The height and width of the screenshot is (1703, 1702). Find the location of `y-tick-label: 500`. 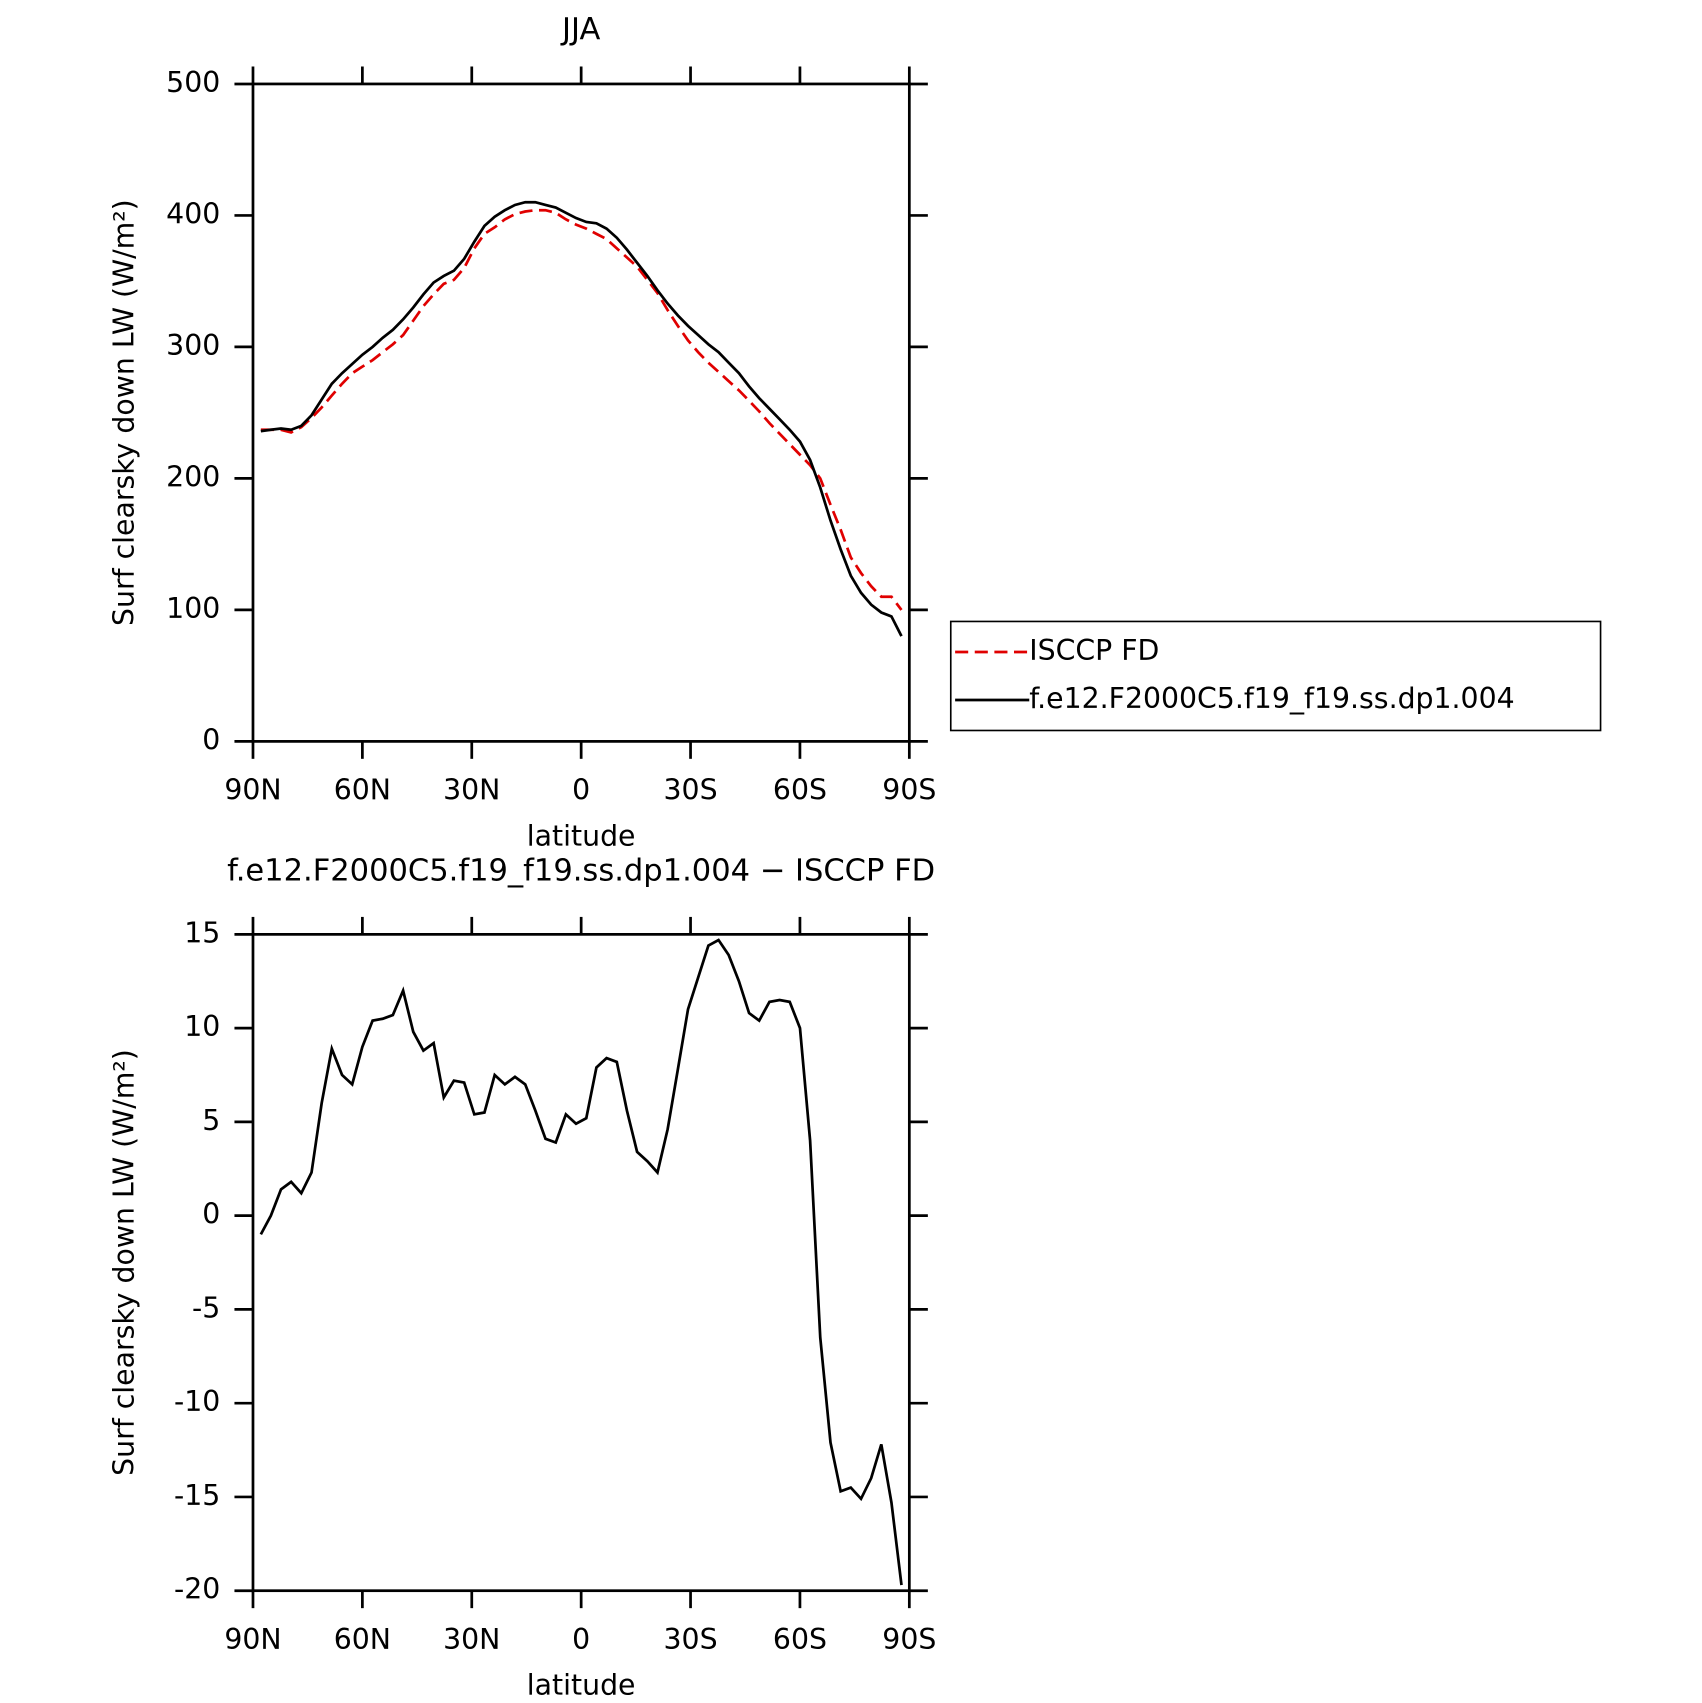

y-tick-label: 500 is located at coordinates (193, 82).